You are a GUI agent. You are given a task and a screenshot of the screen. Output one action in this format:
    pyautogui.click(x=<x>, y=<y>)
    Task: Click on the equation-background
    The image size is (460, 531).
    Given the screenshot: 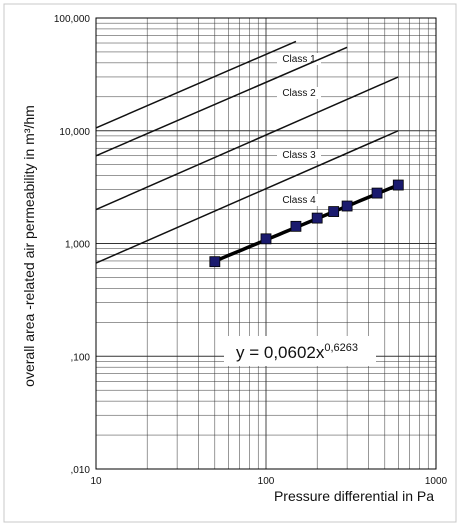 What is the action you would take?
    pyautogui.click(x=300, y=351)
    